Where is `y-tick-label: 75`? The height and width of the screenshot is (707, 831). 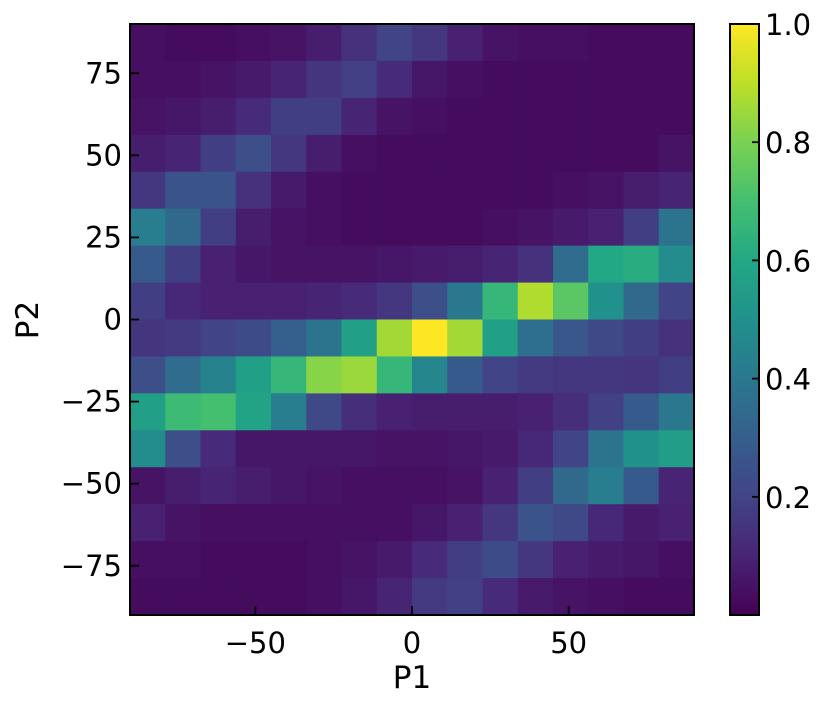
y-tick-label: 75 is located at coordinates (103, 73).